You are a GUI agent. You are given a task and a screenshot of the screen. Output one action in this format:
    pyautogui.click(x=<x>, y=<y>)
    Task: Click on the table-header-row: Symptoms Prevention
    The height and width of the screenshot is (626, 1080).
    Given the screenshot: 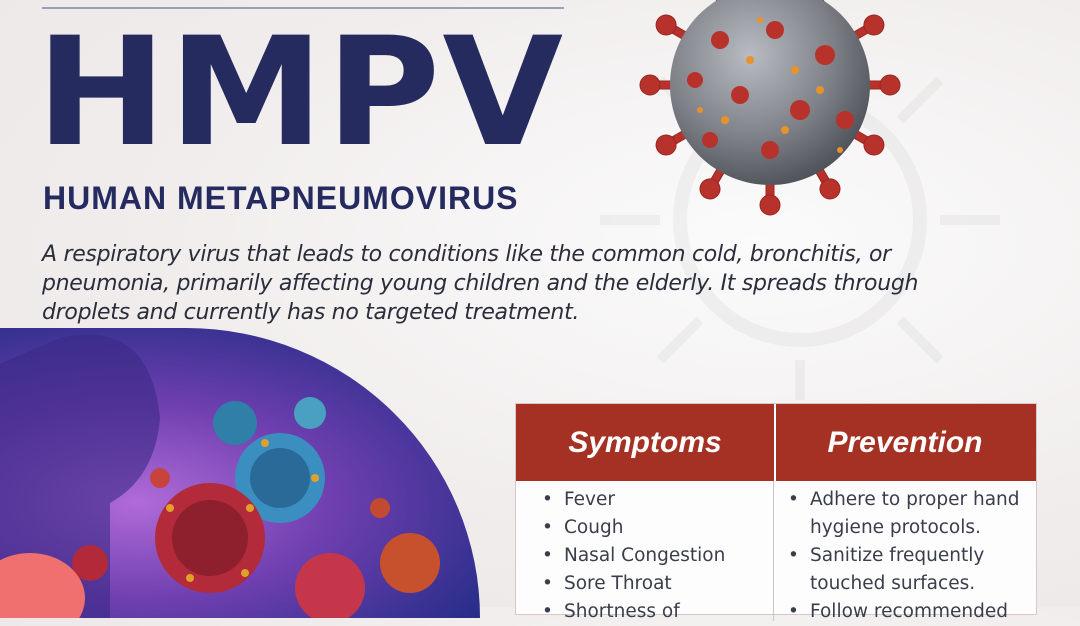 What is the action you would take?
    pyautogui.click(x=776, y=442)
    